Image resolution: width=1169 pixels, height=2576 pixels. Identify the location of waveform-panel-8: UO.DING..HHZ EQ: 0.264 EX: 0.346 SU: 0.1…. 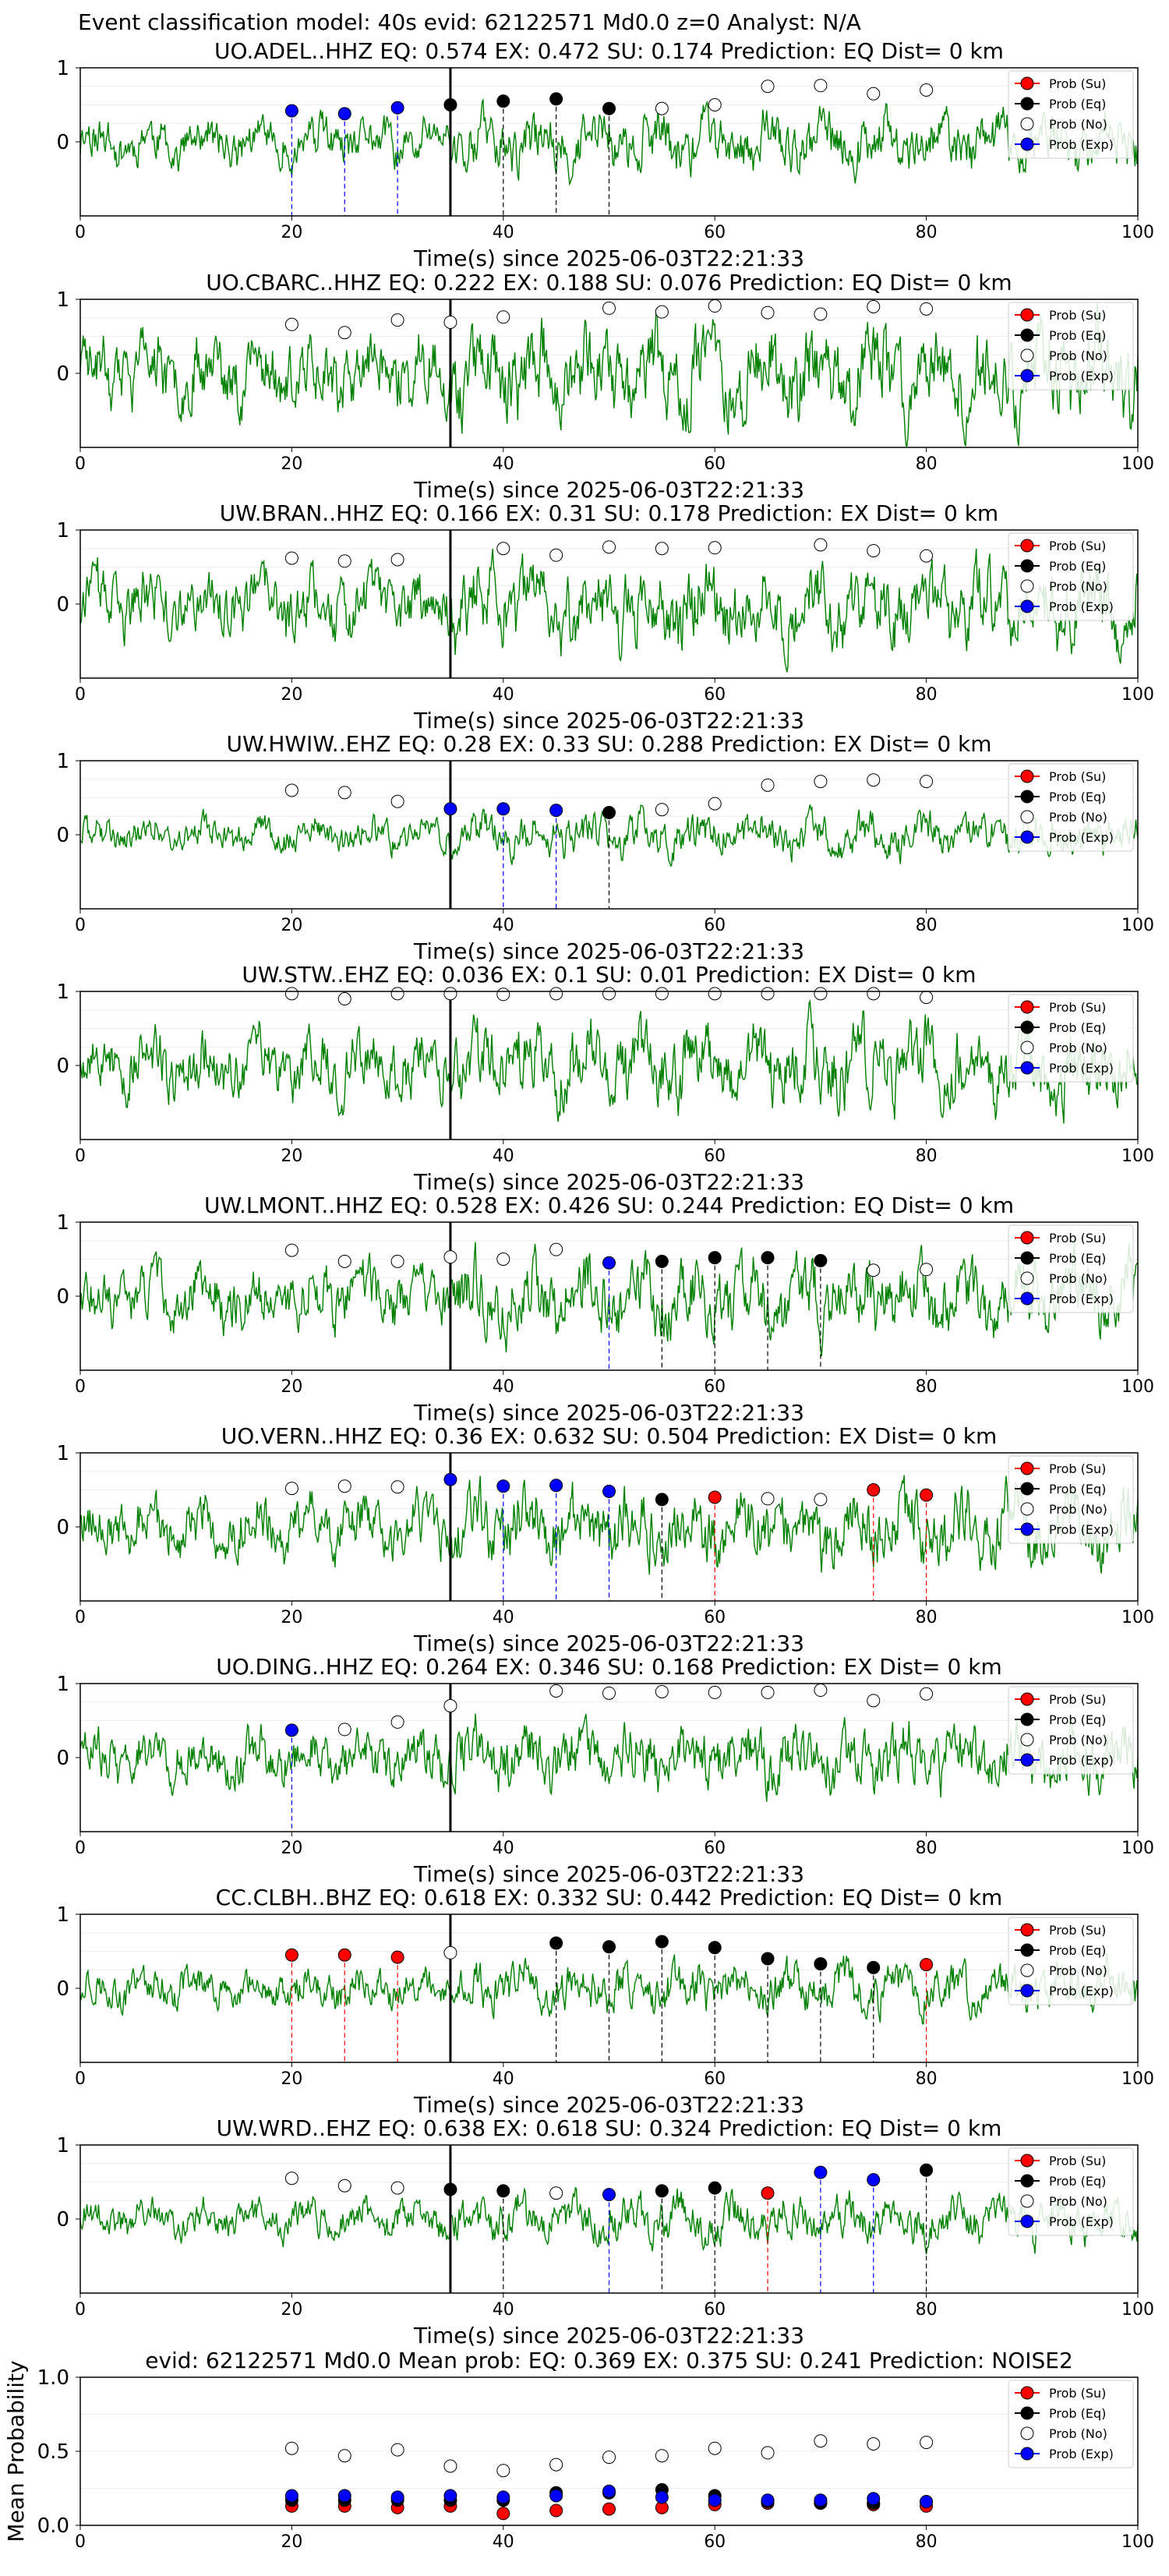
(605, 1770).